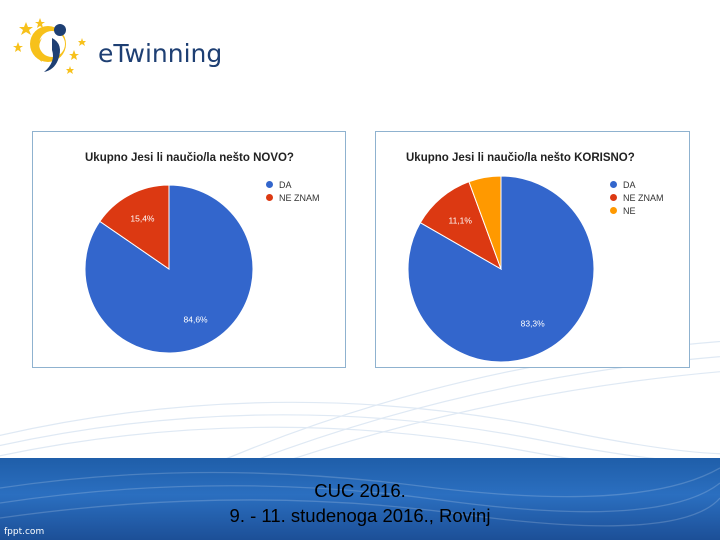  I want to click on pie-slice-da, so click(501, 269).